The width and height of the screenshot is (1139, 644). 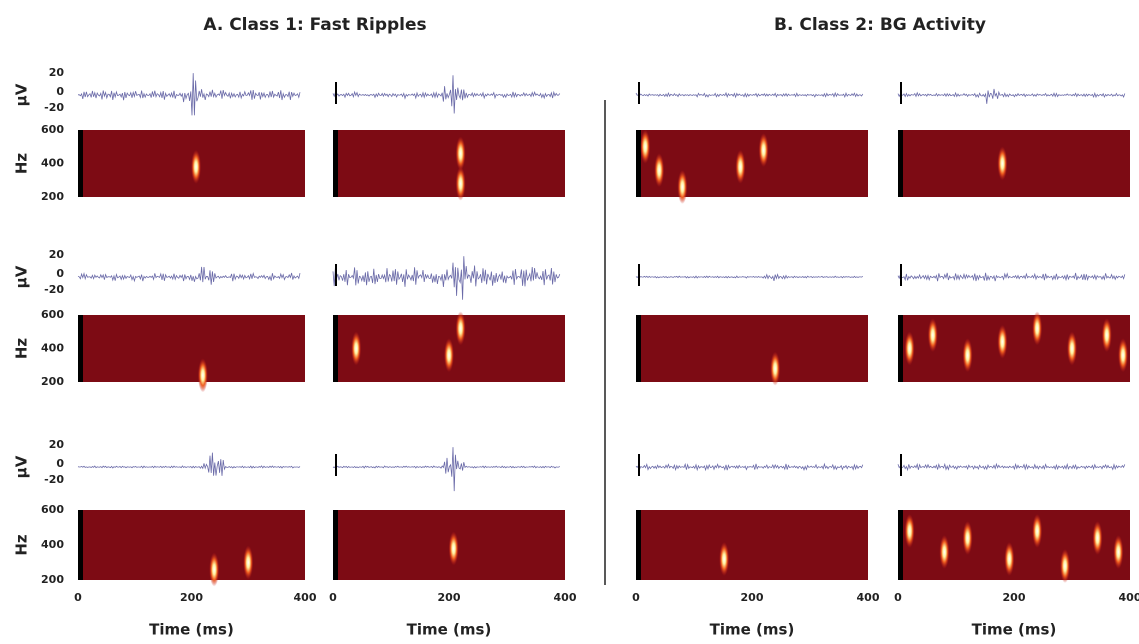 I want to click on panel-title: A. Class 1: Fast Ripples, so click(x=314, y=25).